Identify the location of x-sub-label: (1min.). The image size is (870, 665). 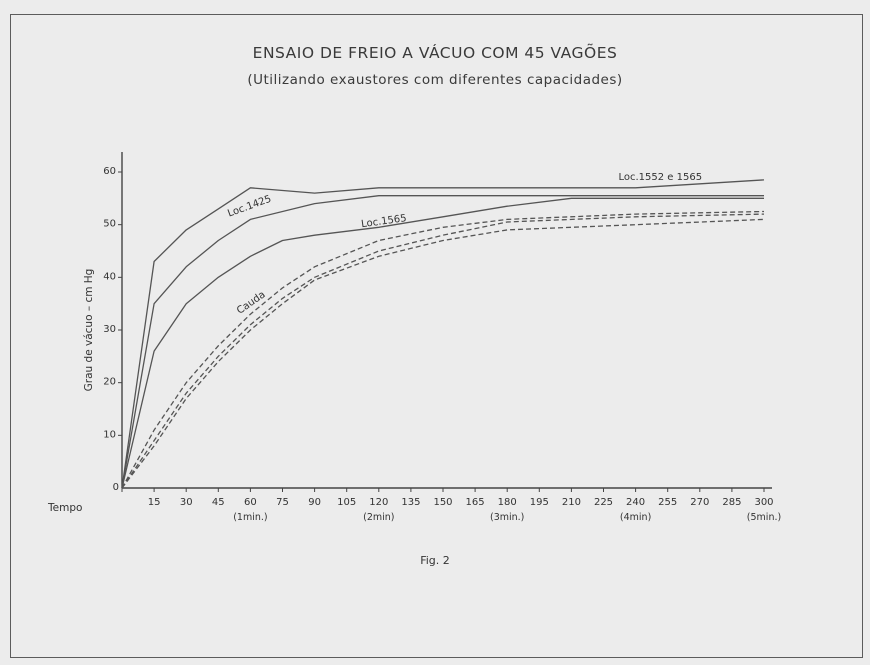
(250, 517).